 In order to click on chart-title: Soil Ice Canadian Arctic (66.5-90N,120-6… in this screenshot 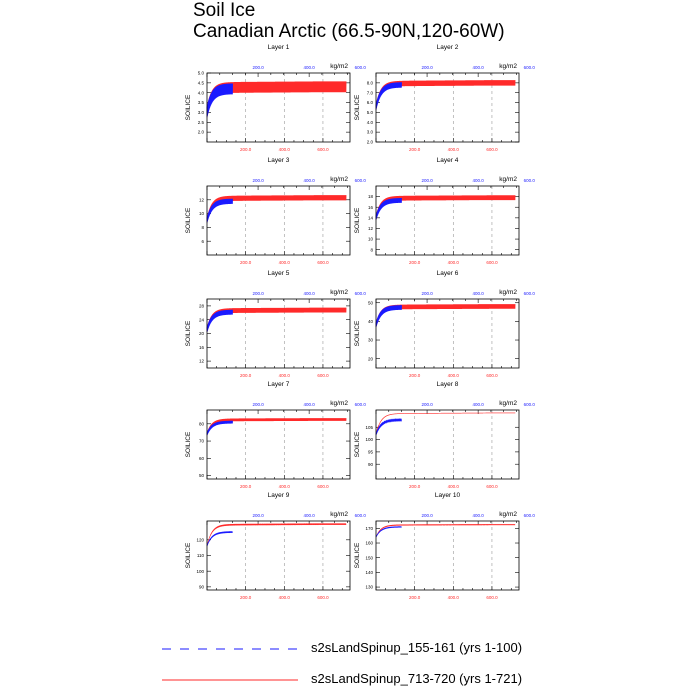, I will do `click(349, 21)`.